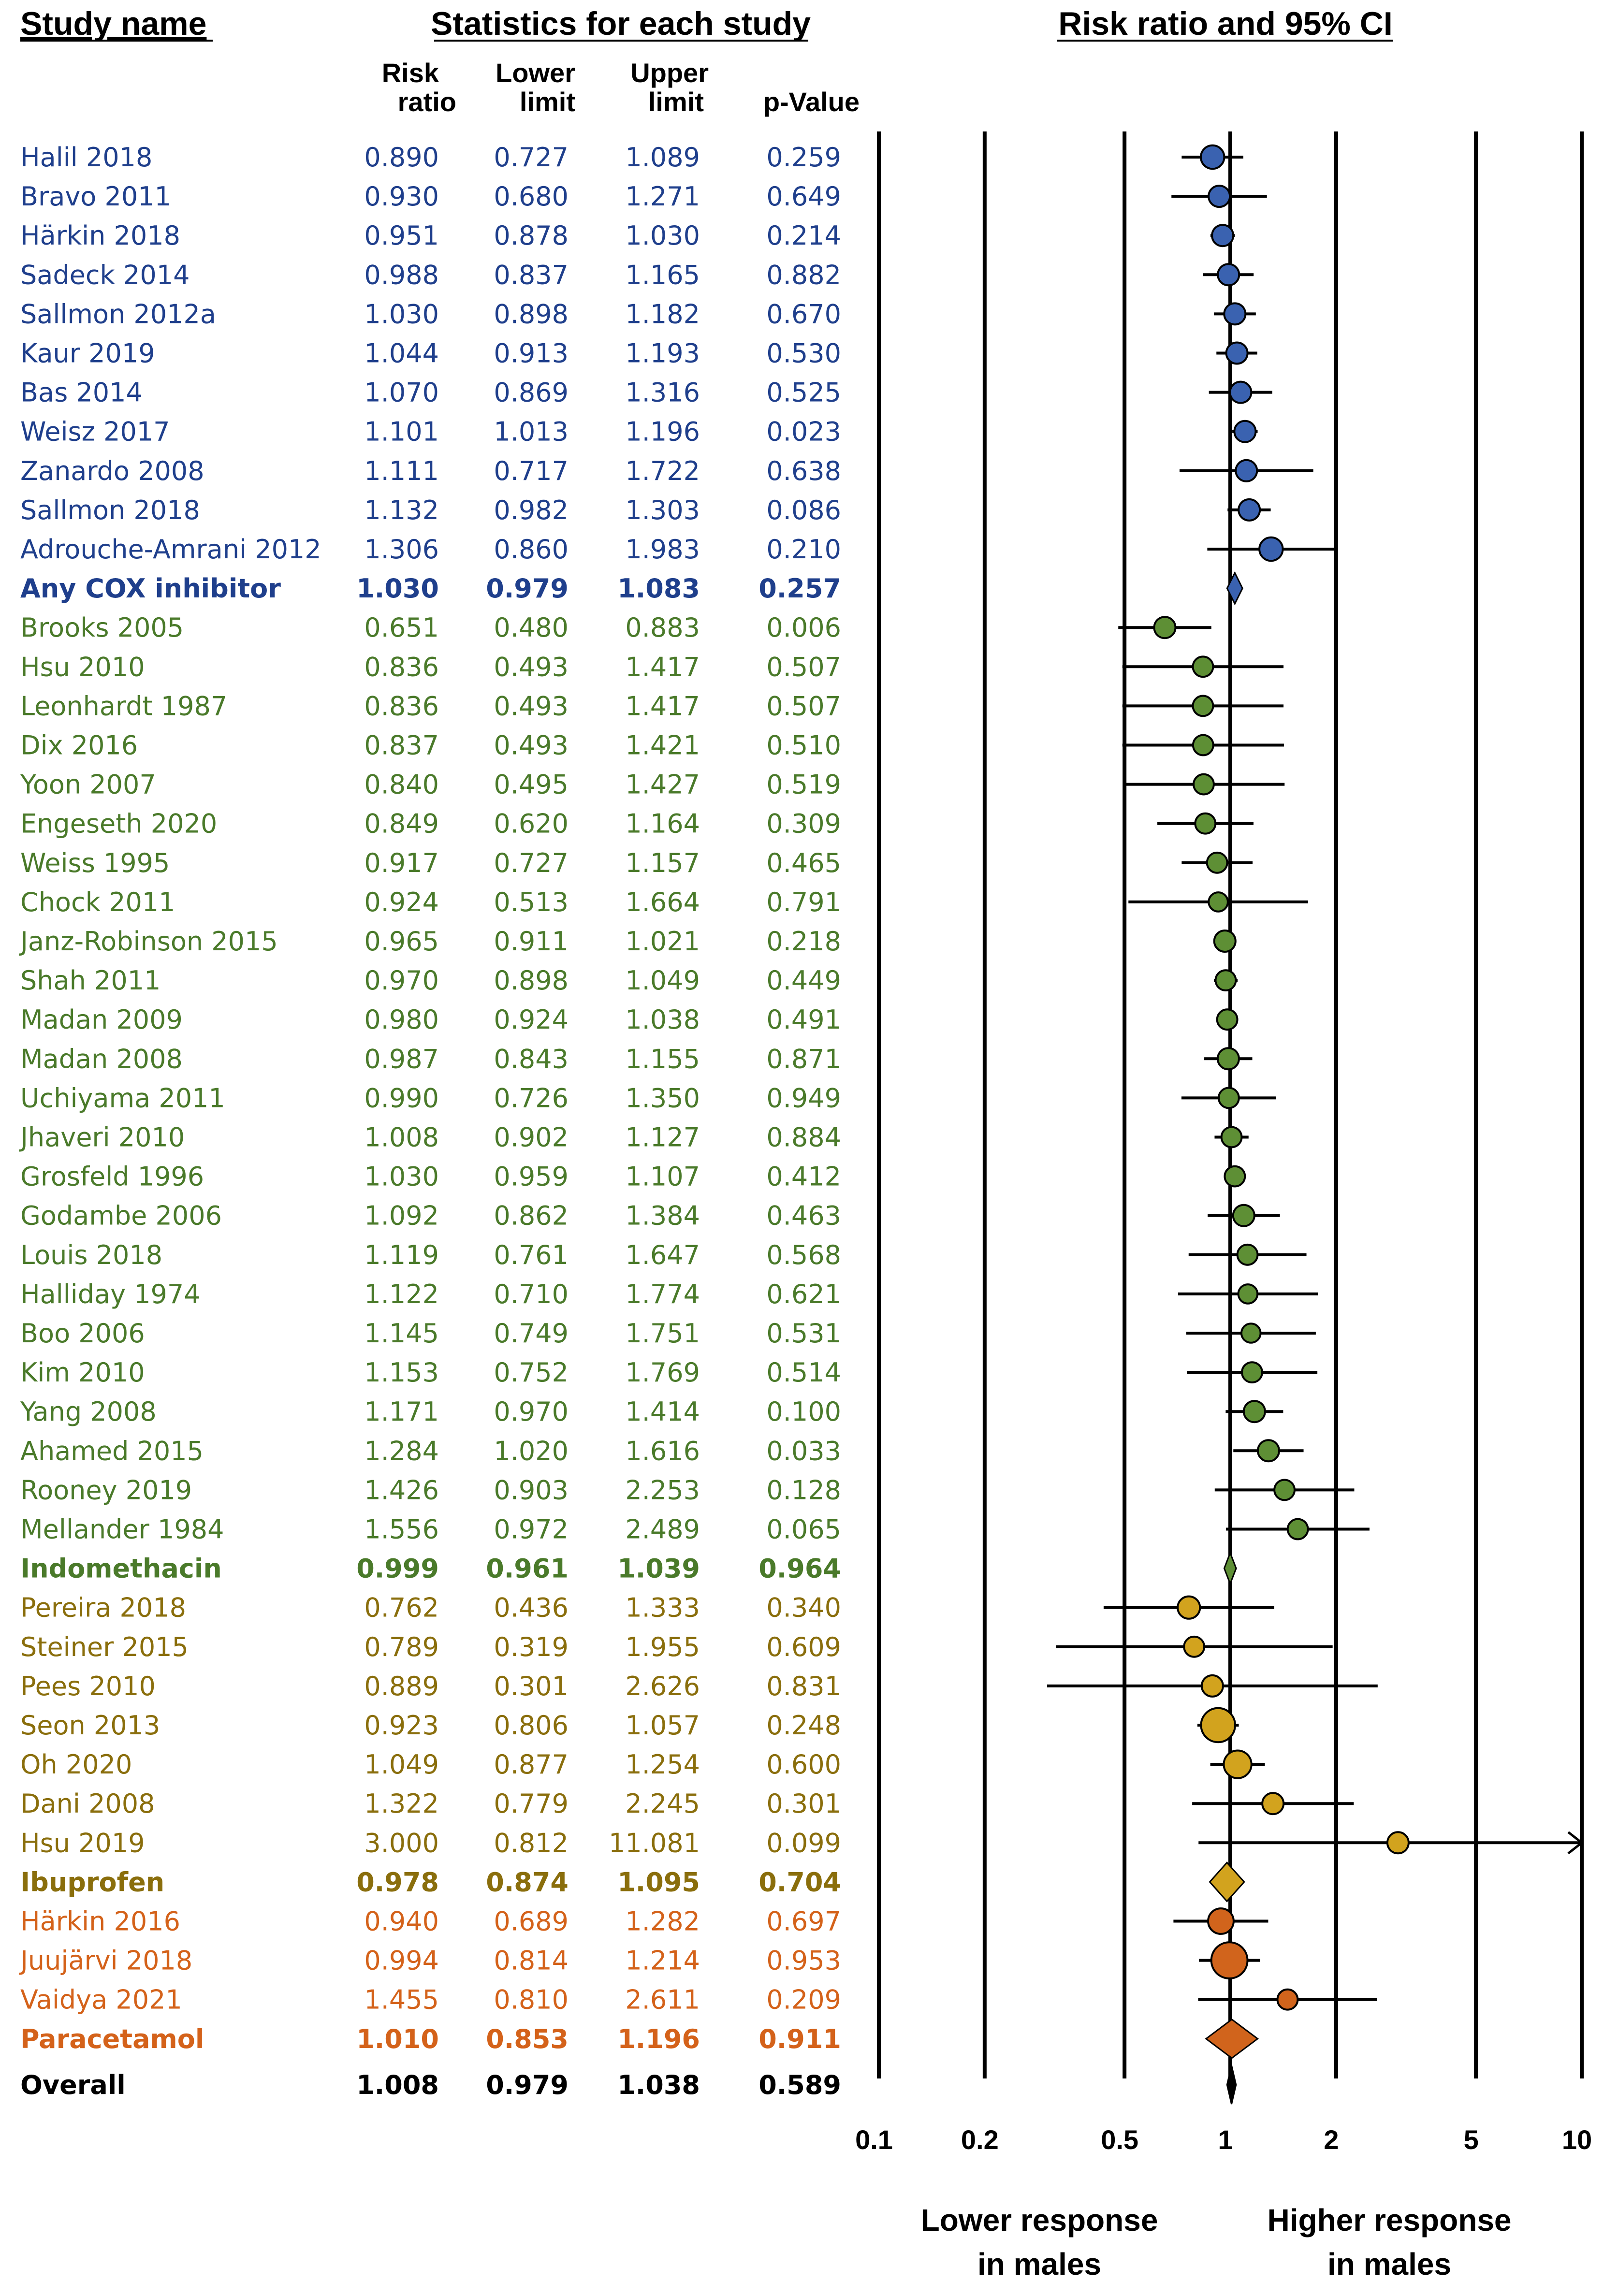  I want to click on tick-label: 1, so click(1225, 2139).